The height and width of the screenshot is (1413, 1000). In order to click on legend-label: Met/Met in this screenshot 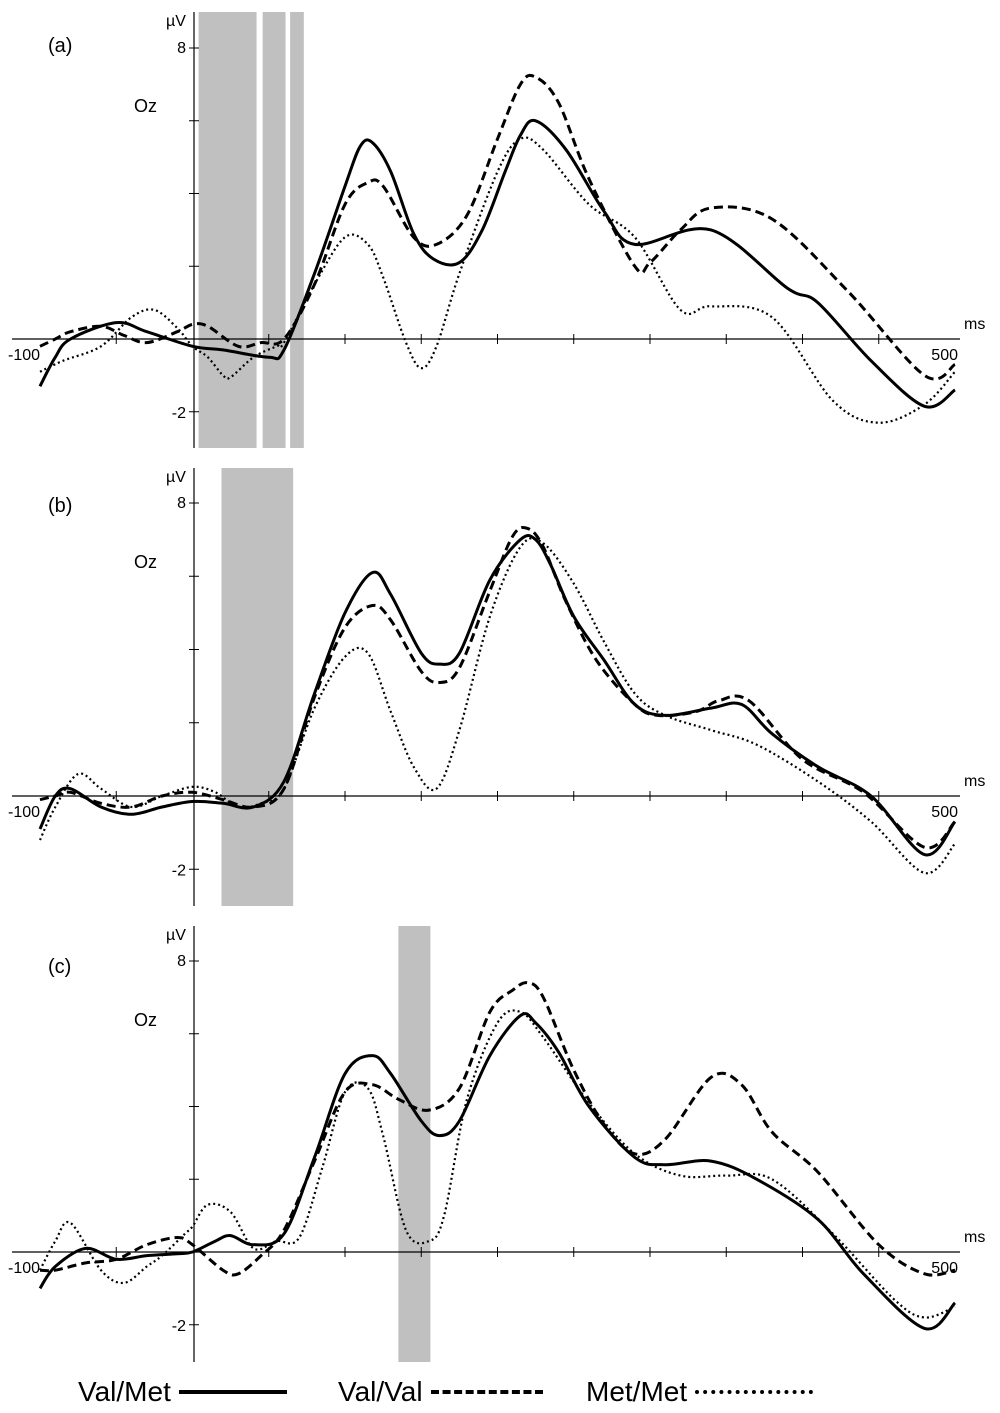, I will do `click(637, 1391)`.